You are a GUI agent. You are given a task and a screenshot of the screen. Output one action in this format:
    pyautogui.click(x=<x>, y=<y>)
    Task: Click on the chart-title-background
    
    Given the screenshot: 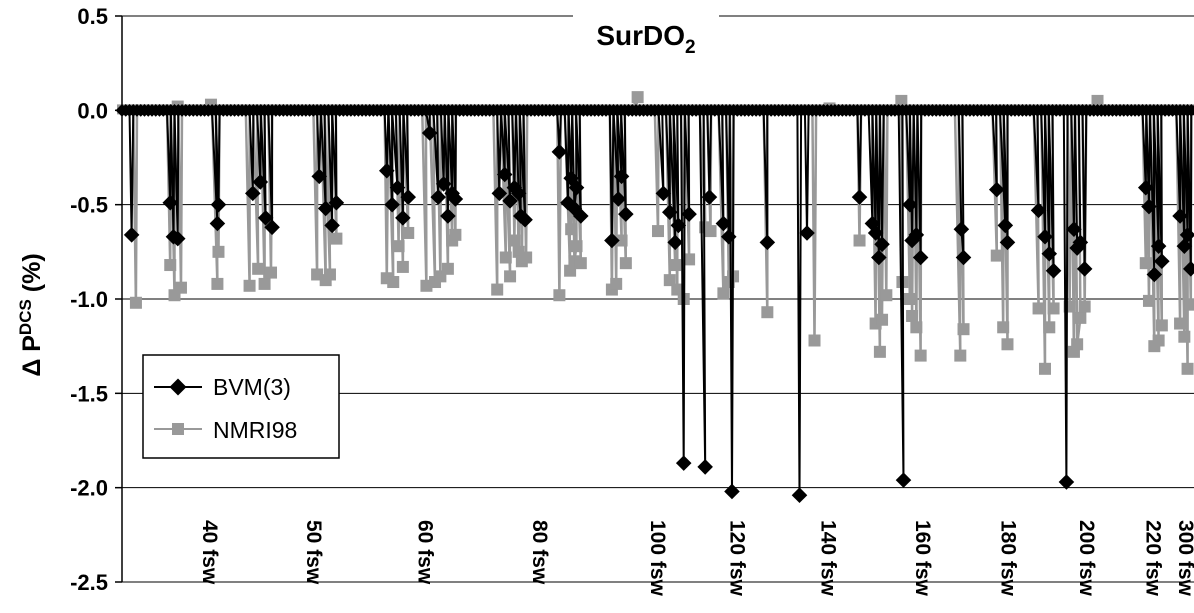 What is the action you would take?
    pyautogui.click(x=646, y=36)
    